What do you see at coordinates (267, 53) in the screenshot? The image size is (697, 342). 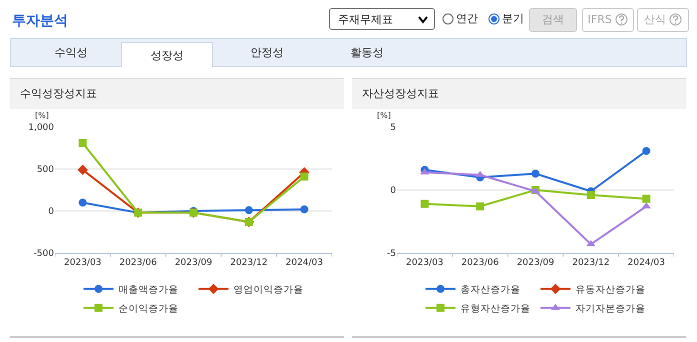 I see `text: 안정성` at bounding box center [267, 53].